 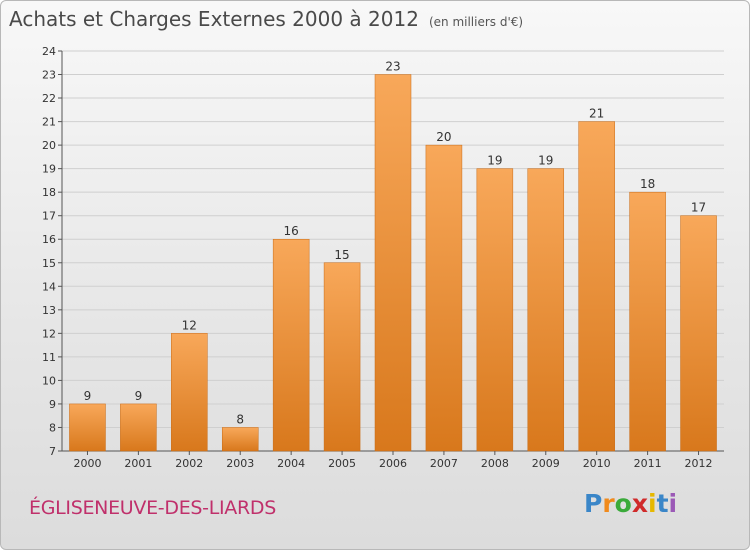 What do you see at coordinates (214, 19) in the screenshot?
I see `chart-title-text: Achats et Charges Externes 2000 à 2012` at bounding box center [214, 19].